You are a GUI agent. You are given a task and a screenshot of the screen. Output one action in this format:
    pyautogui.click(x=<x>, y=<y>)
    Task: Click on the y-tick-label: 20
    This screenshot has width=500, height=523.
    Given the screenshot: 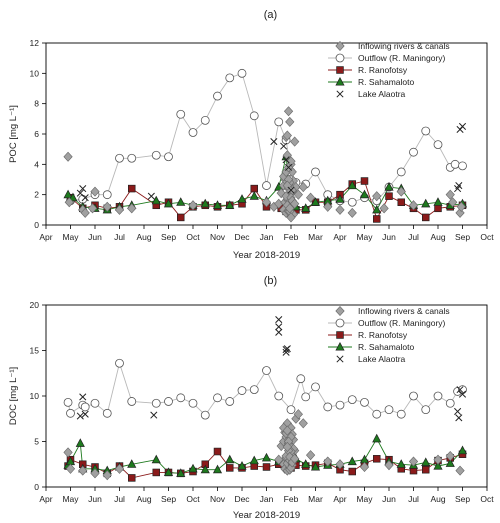 What is the action you would take?
    pyautogui.click(x=35, y=305)
    